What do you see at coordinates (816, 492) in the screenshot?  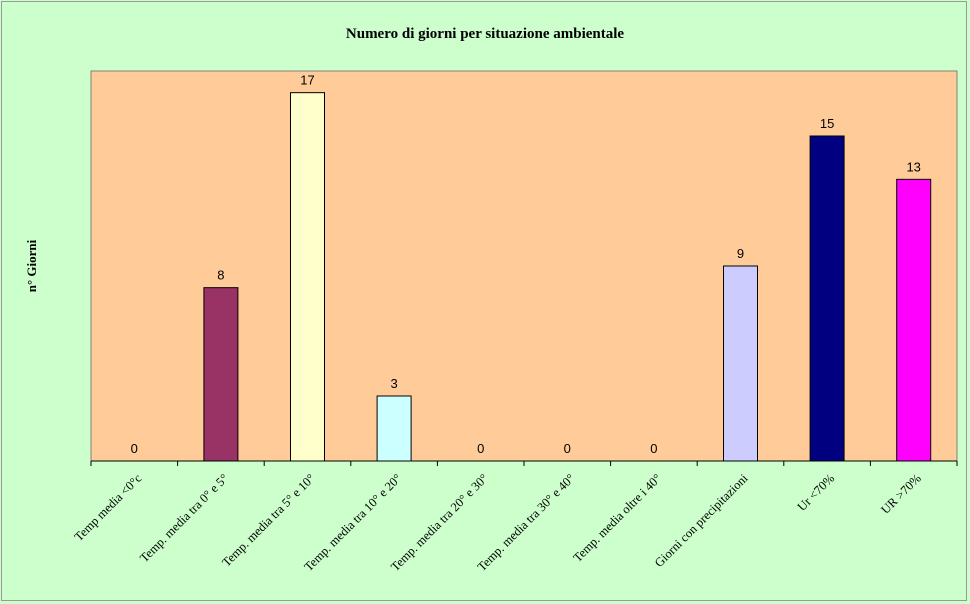 I see `x-tick-label: Ur <70%` at bounding box center [816, 492].